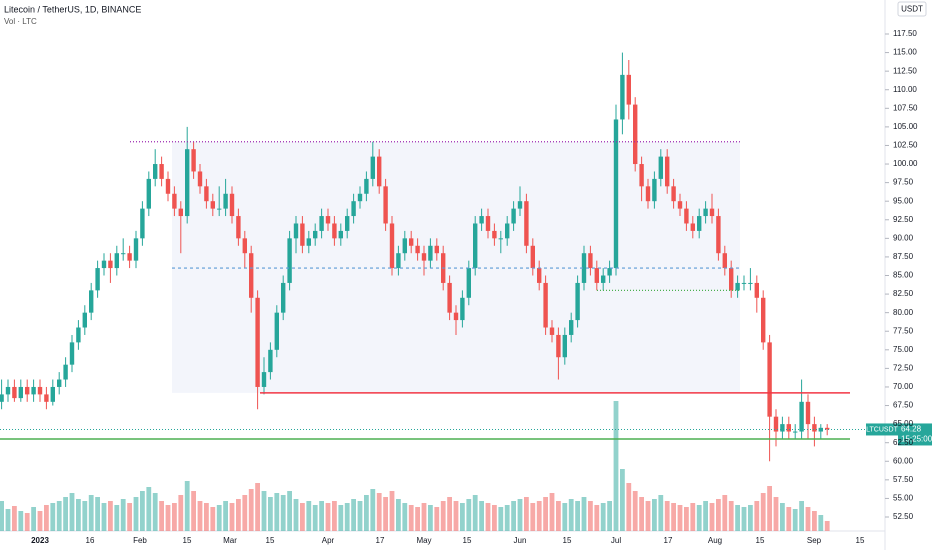  Describe the element at coordinates (905, 89) in the screenshot. I see `y-tick-label: 110.00` at that location.